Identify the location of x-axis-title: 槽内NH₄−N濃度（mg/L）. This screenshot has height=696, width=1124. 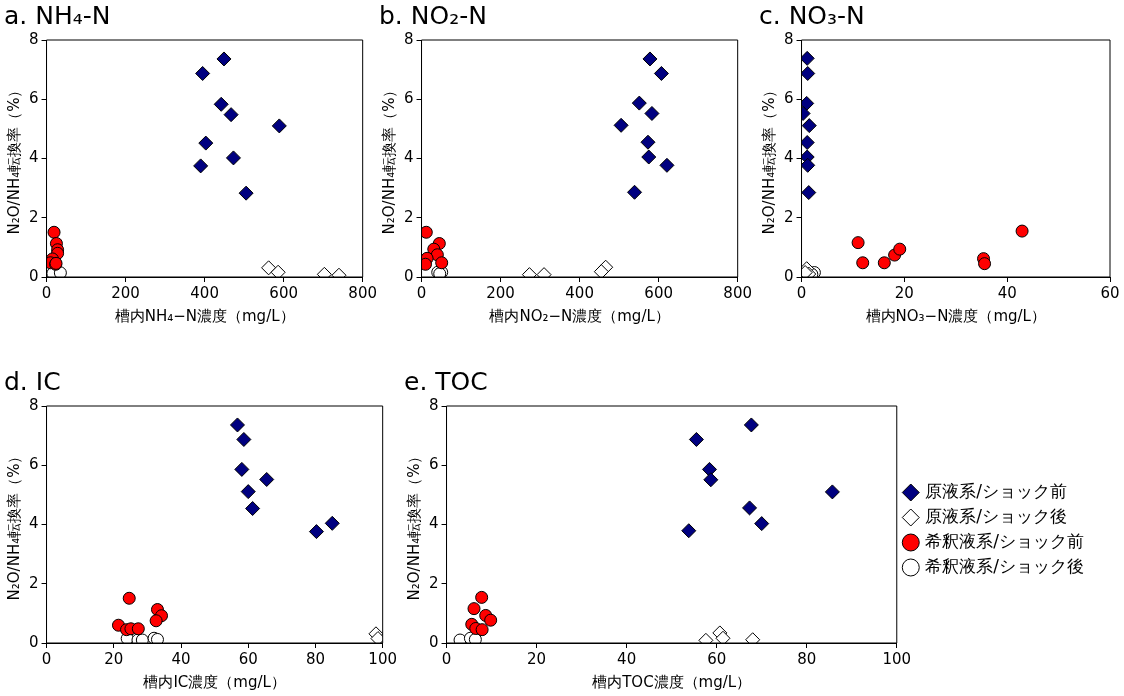
(204, 315).